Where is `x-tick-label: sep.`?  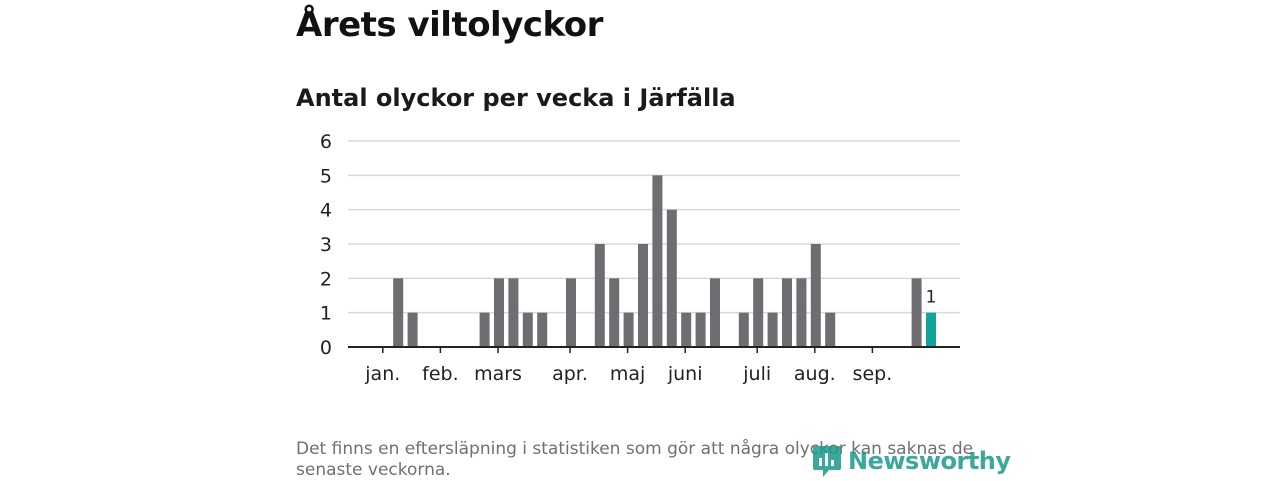 x-tick-label: sep. is located at coordinates (873, 374).